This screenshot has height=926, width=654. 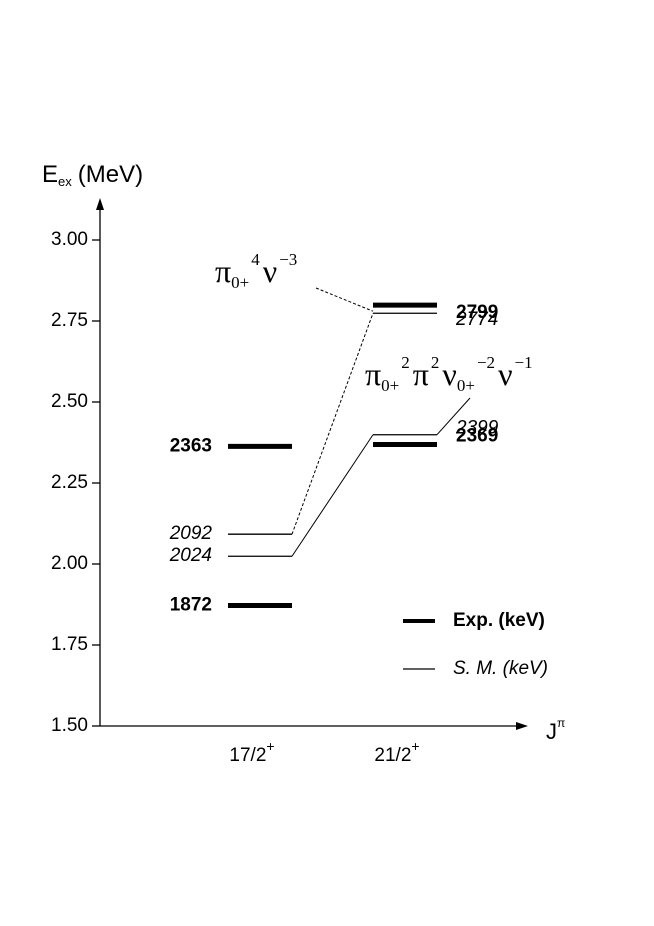 What do you see at coordinates (69, 725) in the screenshot?
I see `y-tick-label: 1.50` at bounding box center [69, 725].